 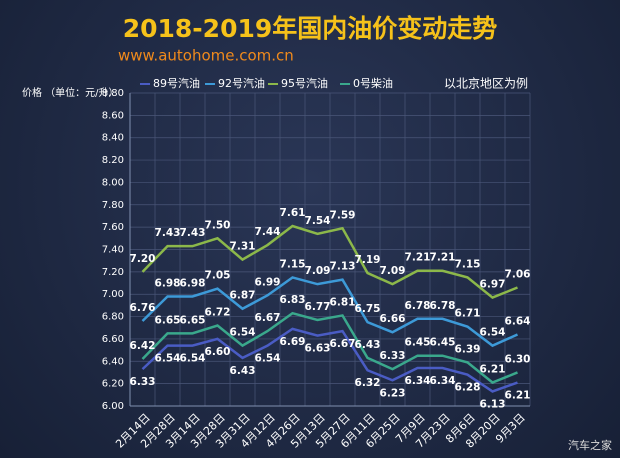 What do you see at coordinates (113, 138) in the screenshot?
I see `y-tick-label: 8.40` at bounding box center [113, 138].